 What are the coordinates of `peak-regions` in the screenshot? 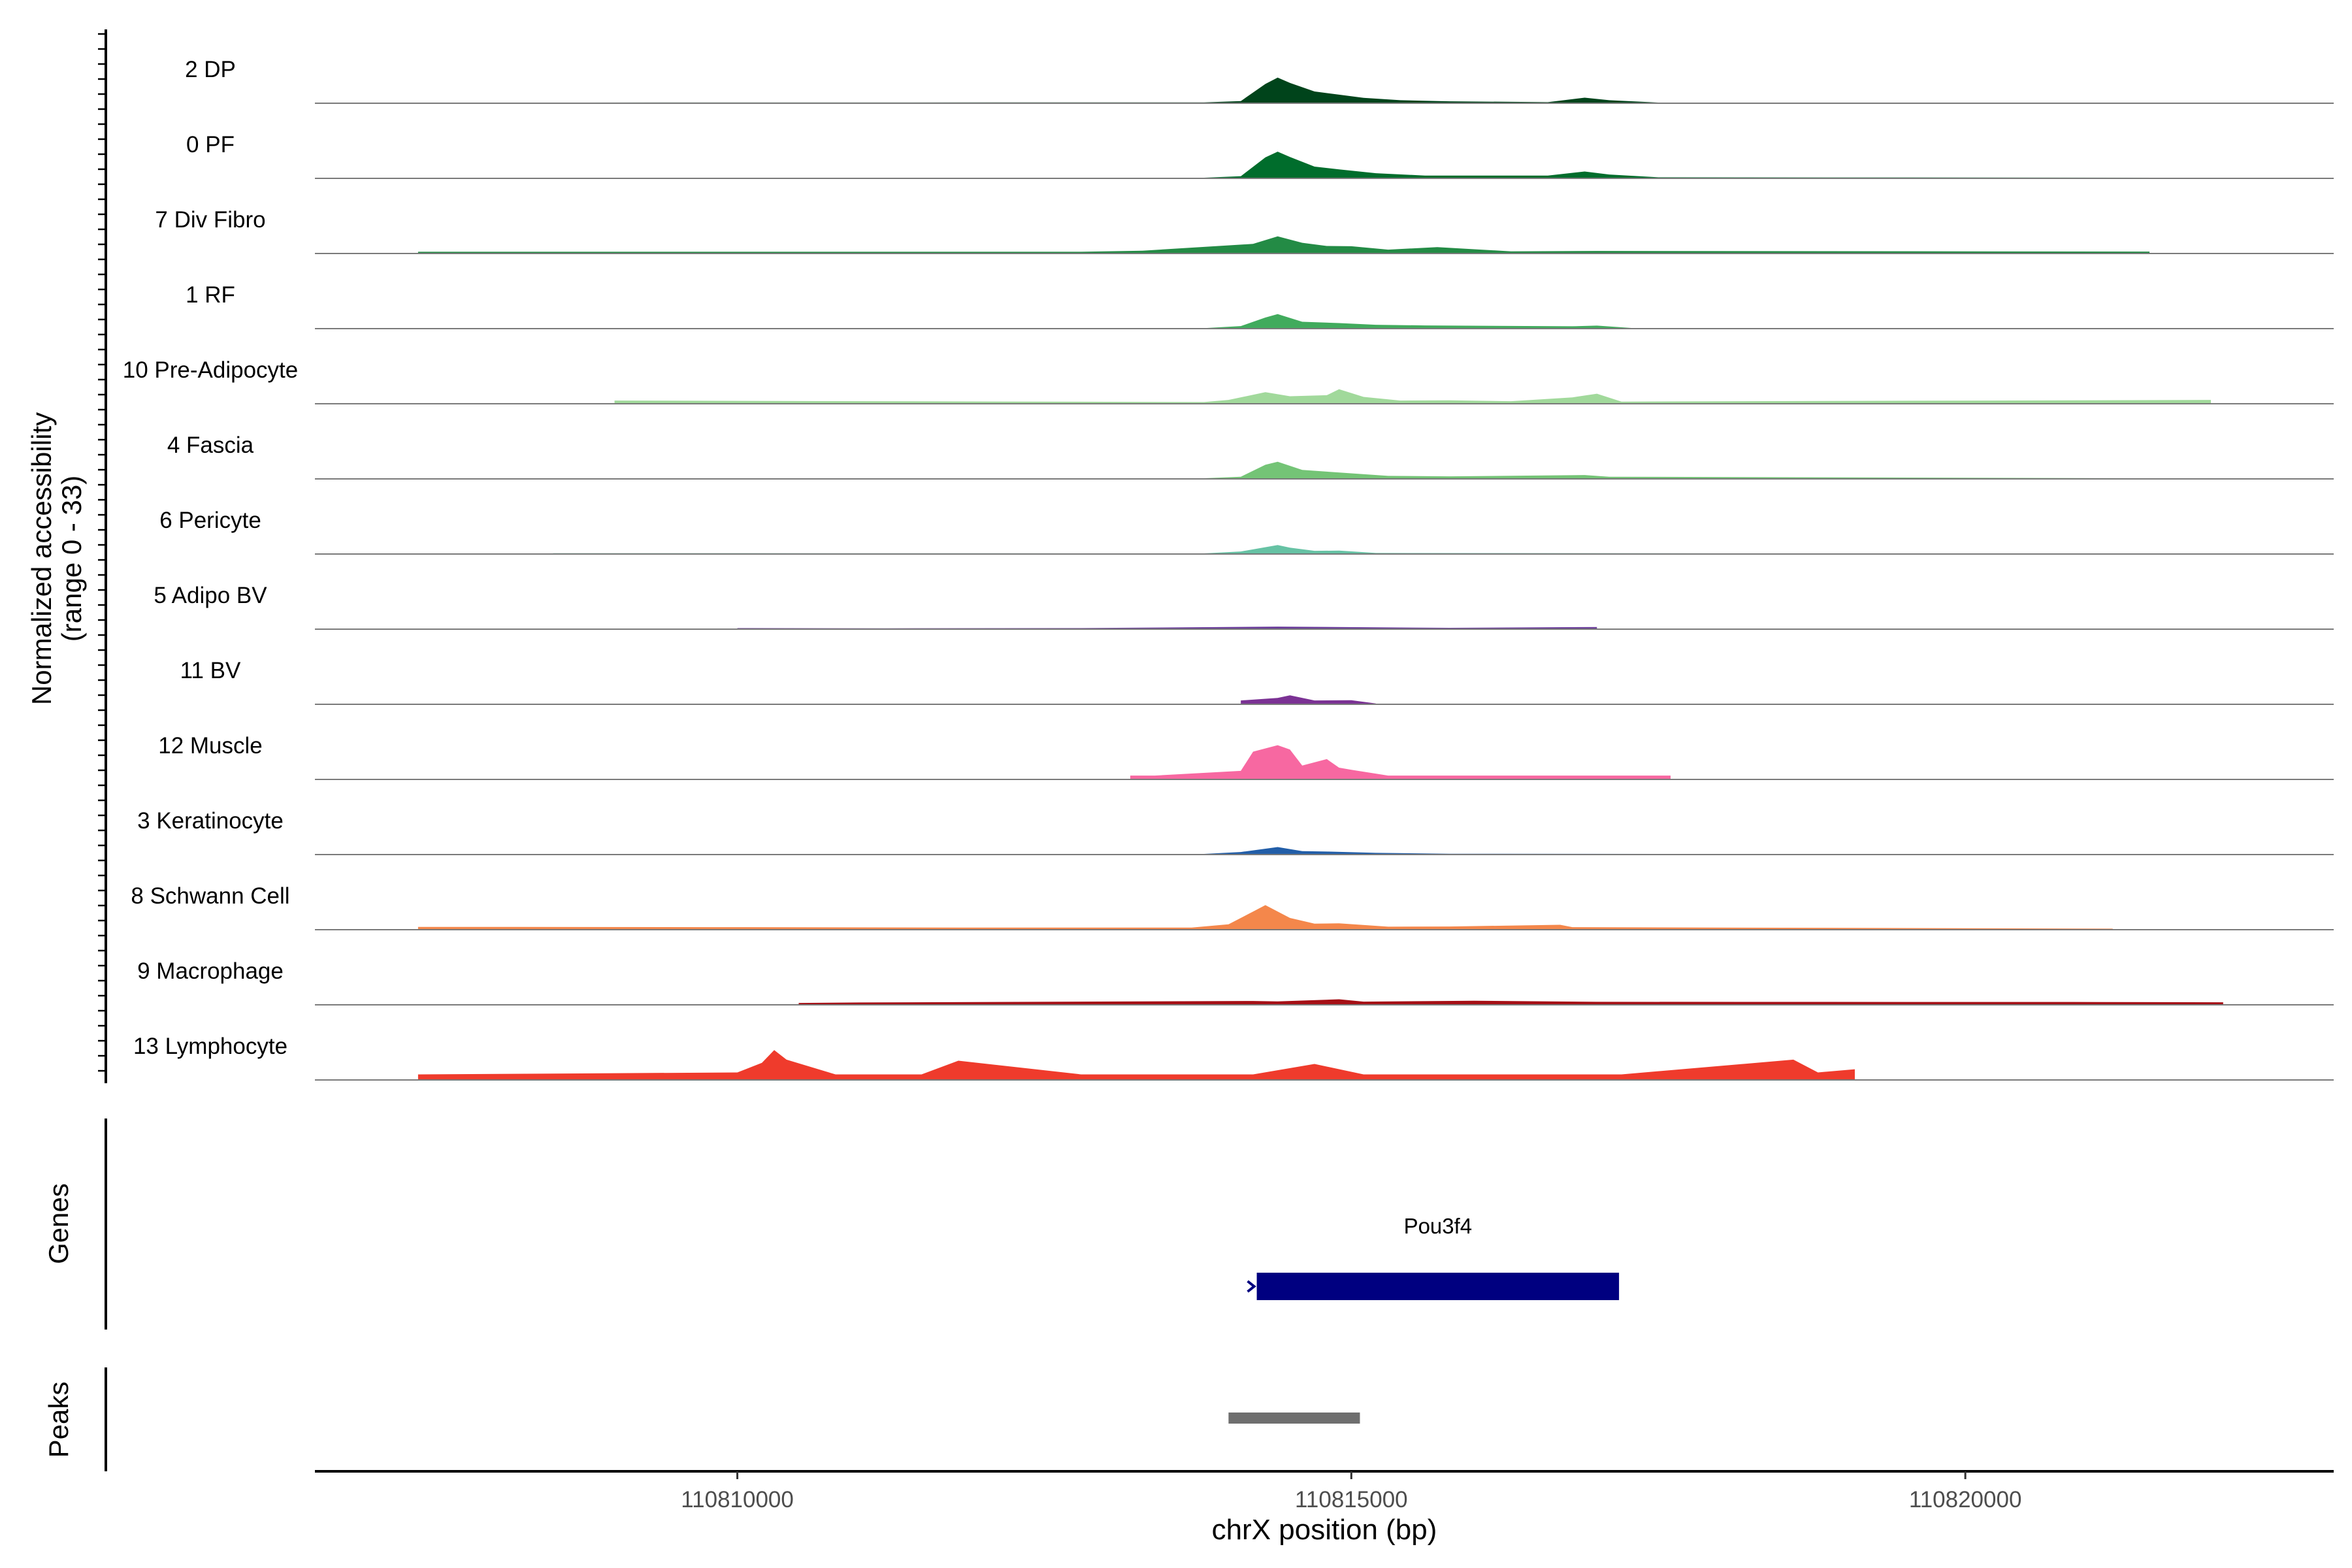 It's located at (1294, 1418).